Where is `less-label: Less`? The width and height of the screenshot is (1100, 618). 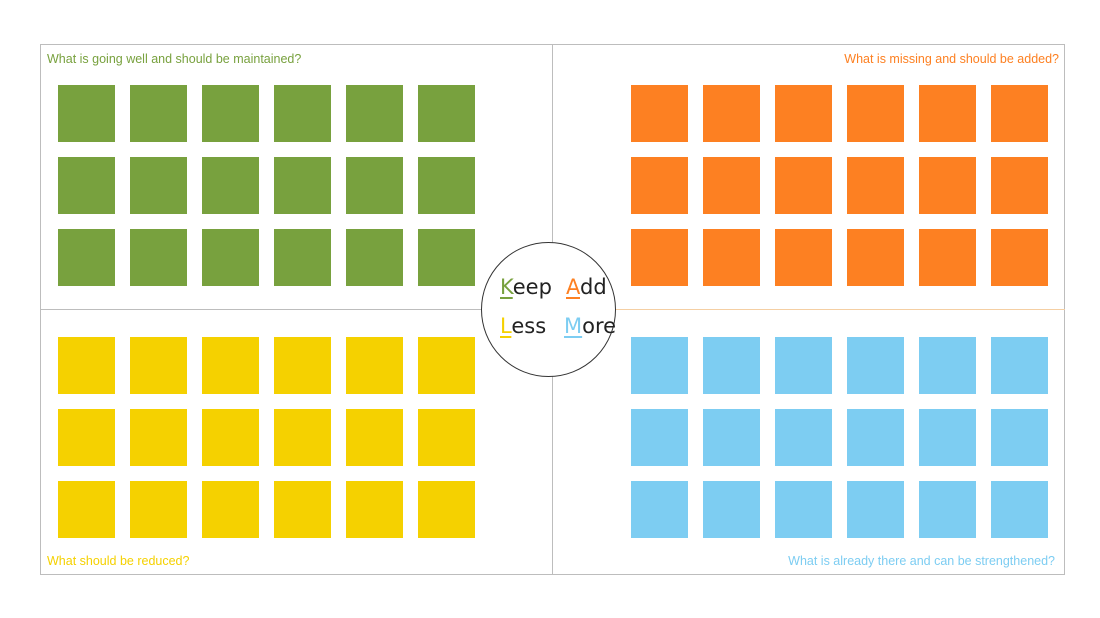 less-label: Less is located at coordinates (523, 326).